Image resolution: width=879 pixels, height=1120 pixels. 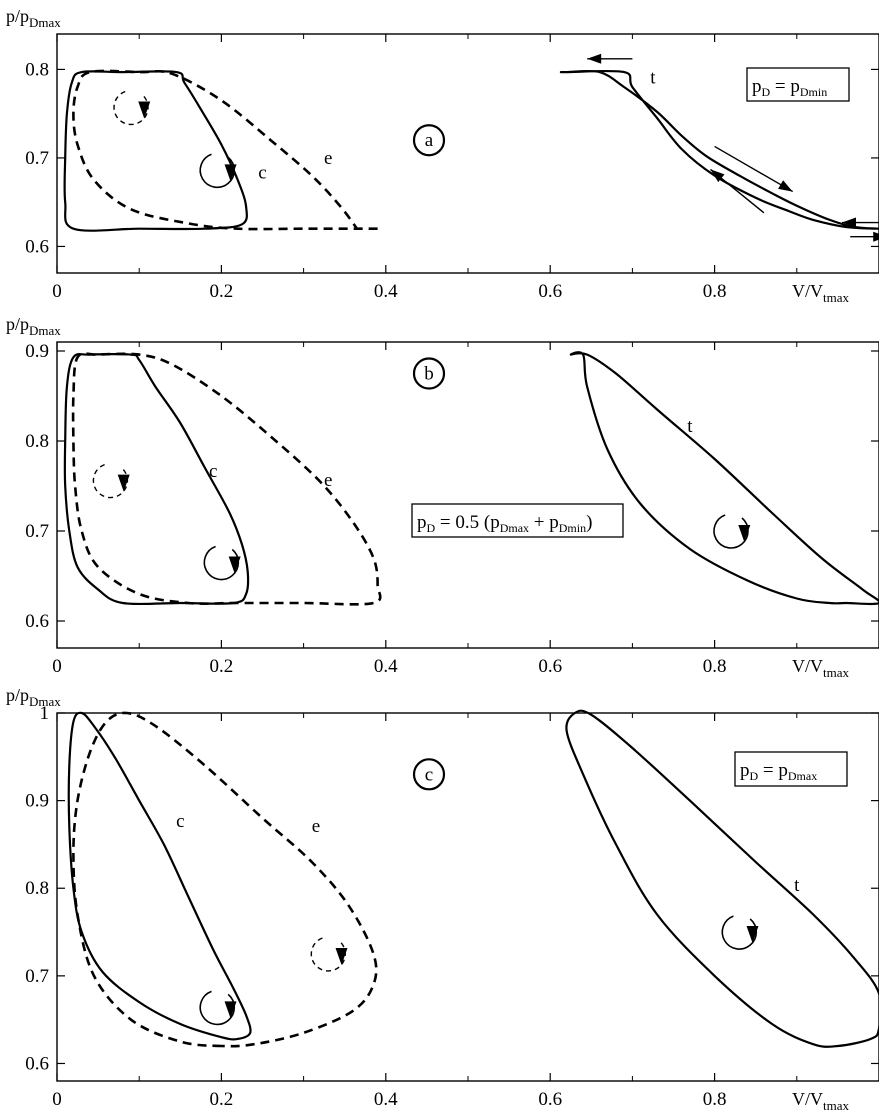 I want to click on panel-marker-label: b, so click(x=429, y=374).